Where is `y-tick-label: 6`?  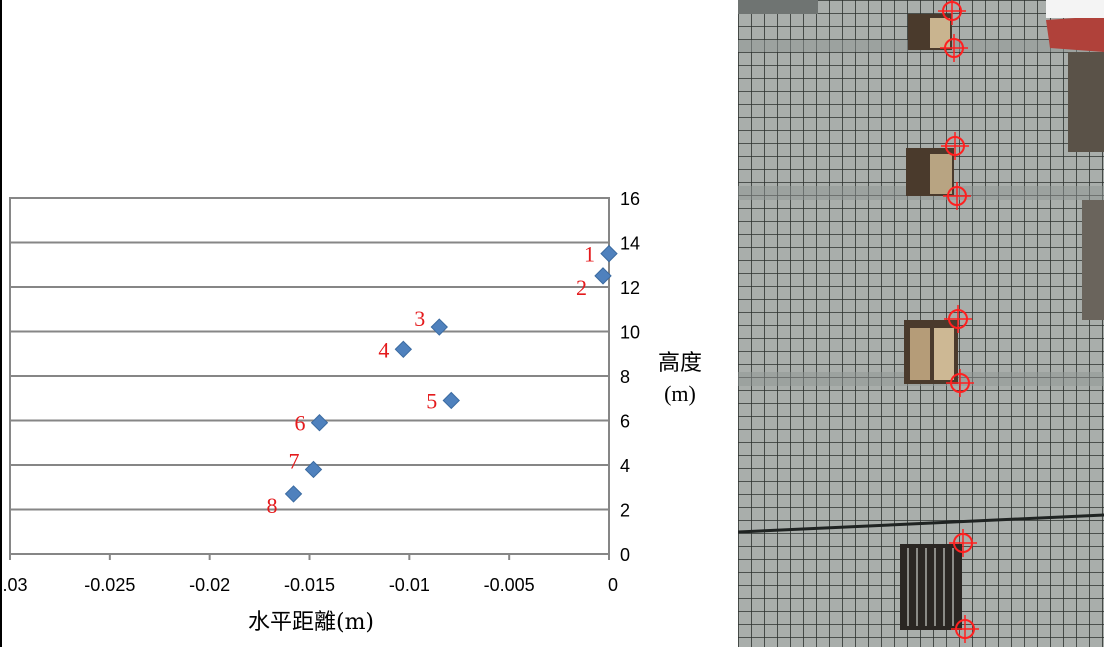 y-tick-label: 6 is located at coordinates (625, 422).